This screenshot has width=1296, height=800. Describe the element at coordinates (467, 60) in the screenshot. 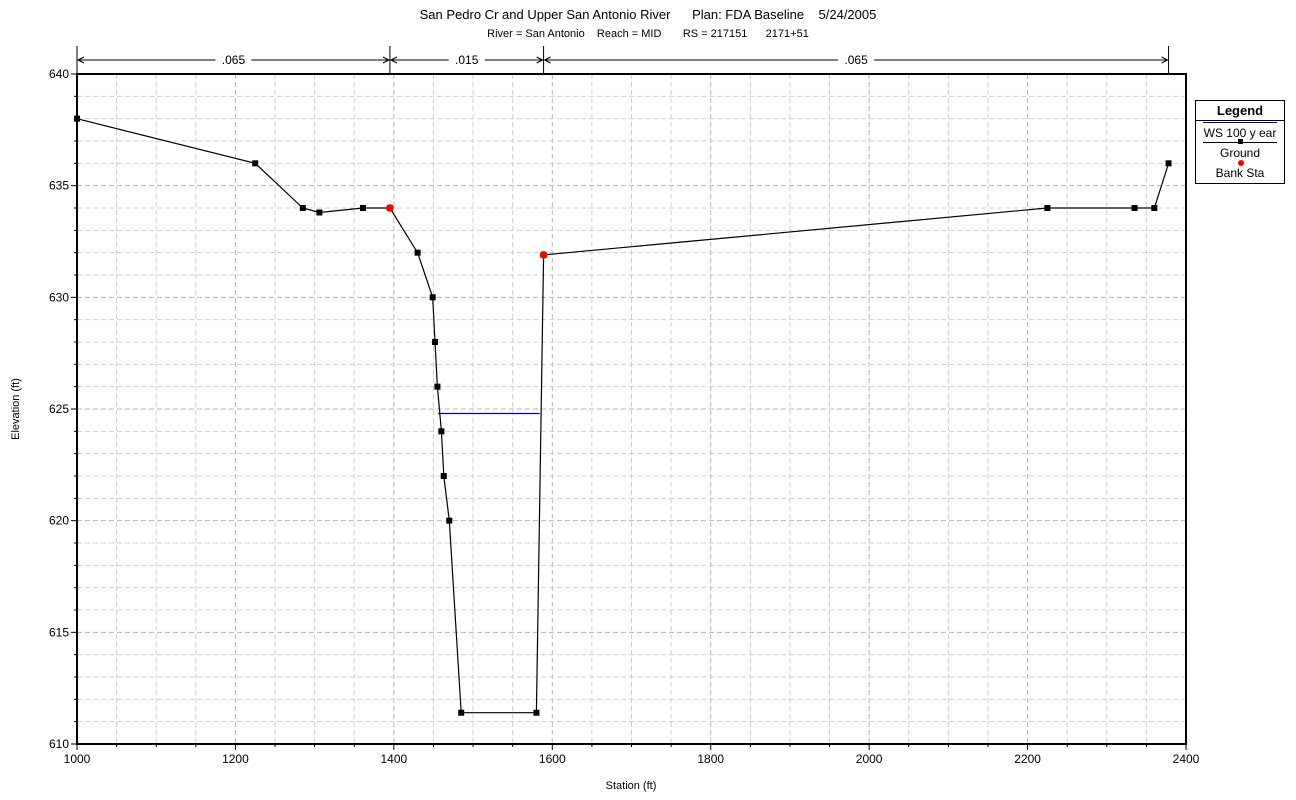

I see `n-value-label: .015` at that location.